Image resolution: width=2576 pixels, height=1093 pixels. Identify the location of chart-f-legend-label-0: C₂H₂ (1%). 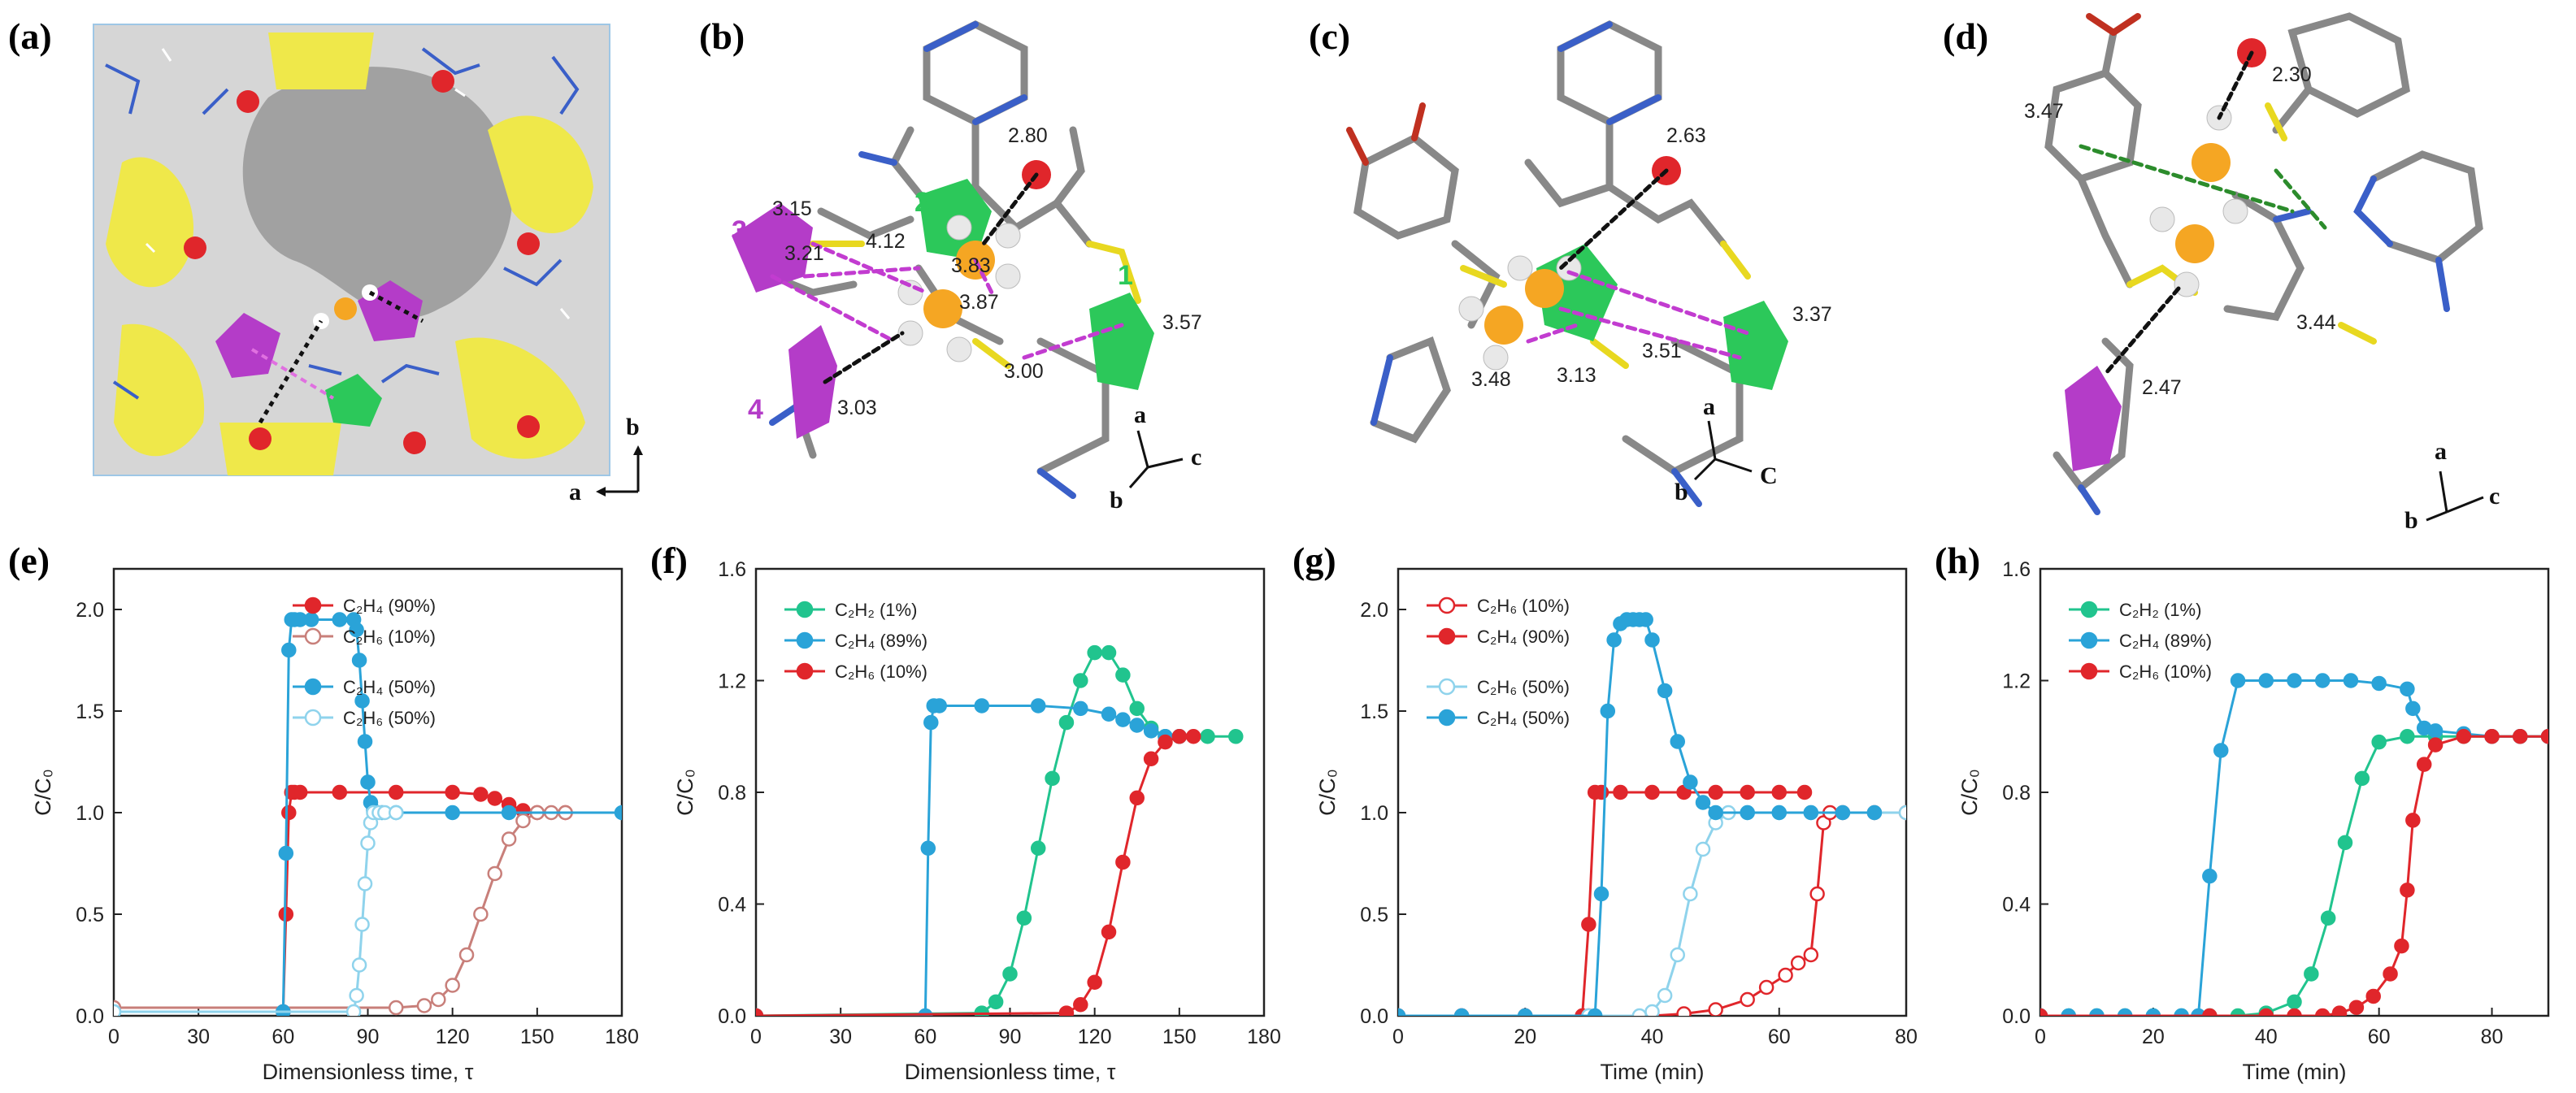
(876, 610).